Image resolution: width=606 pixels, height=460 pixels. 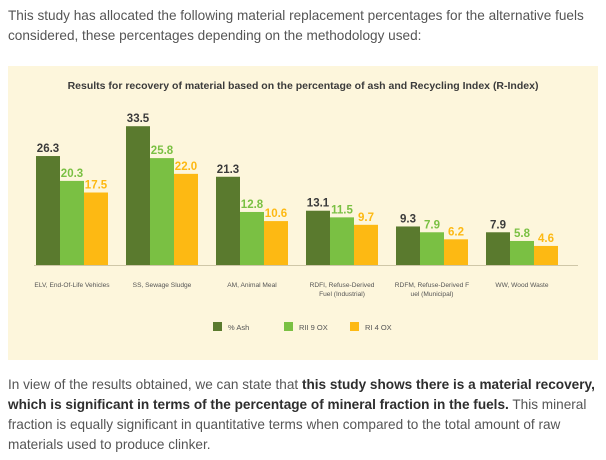 What do you see at coordinates (522, 234) in the screenshot?
I see `value-label-6-2: 5.8` at bounding box center [522, 234].